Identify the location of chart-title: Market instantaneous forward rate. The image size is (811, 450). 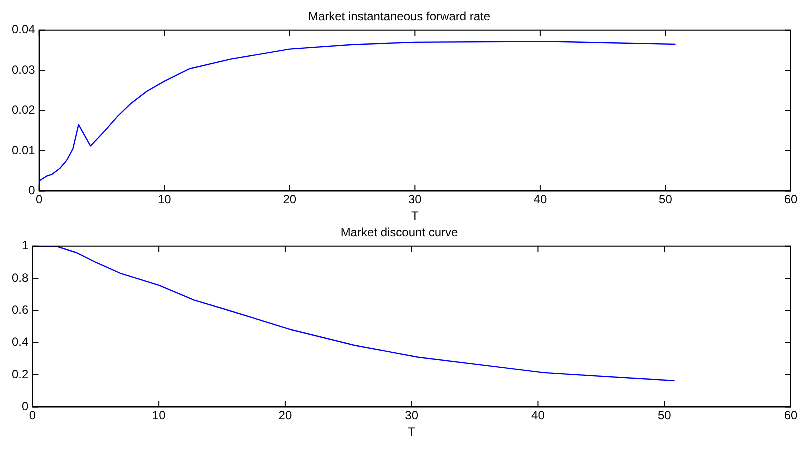
(399, 17).